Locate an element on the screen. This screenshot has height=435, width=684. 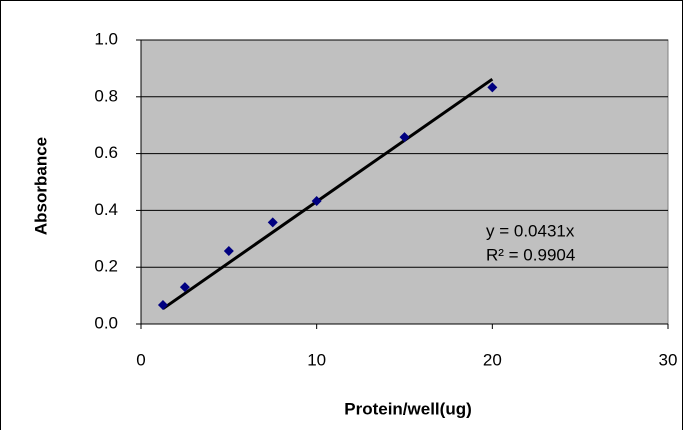
trendline-r2: R² = 0.9904 is located at coordinates (530, 254).